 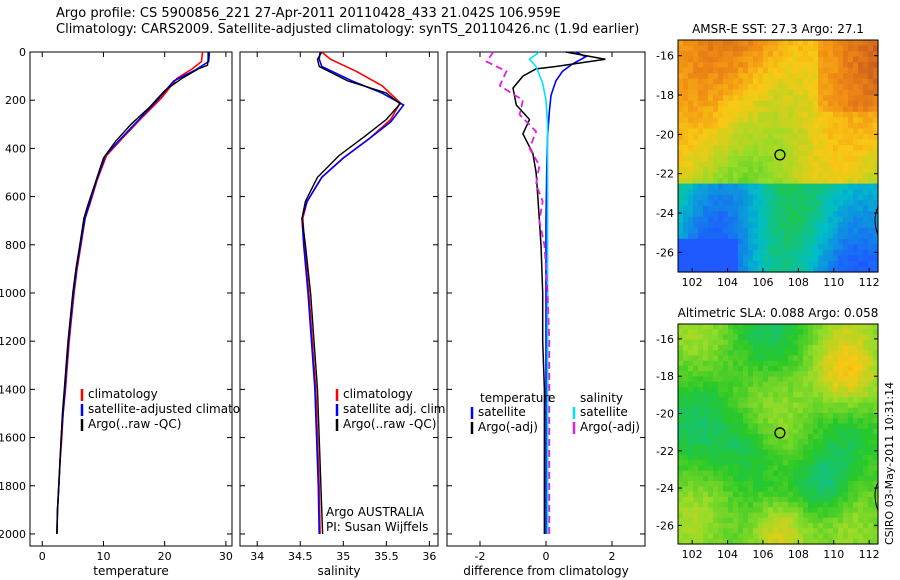 I want to click on sla_map-frame, so click(x=778, y=434).